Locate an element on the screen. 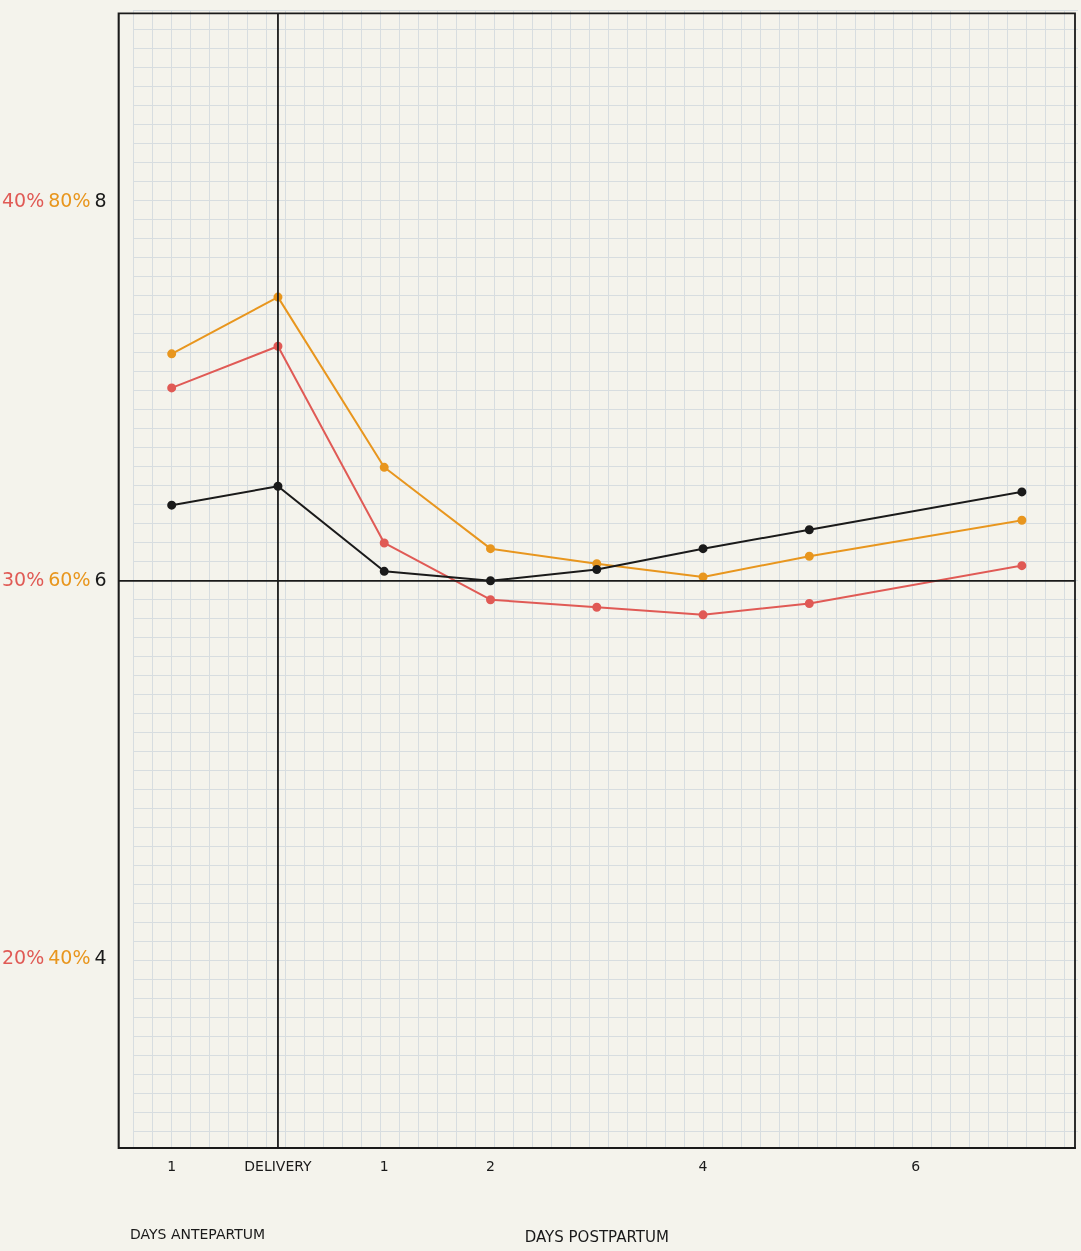  y2-tick-label: 60% is located at coordinates (69, 578).